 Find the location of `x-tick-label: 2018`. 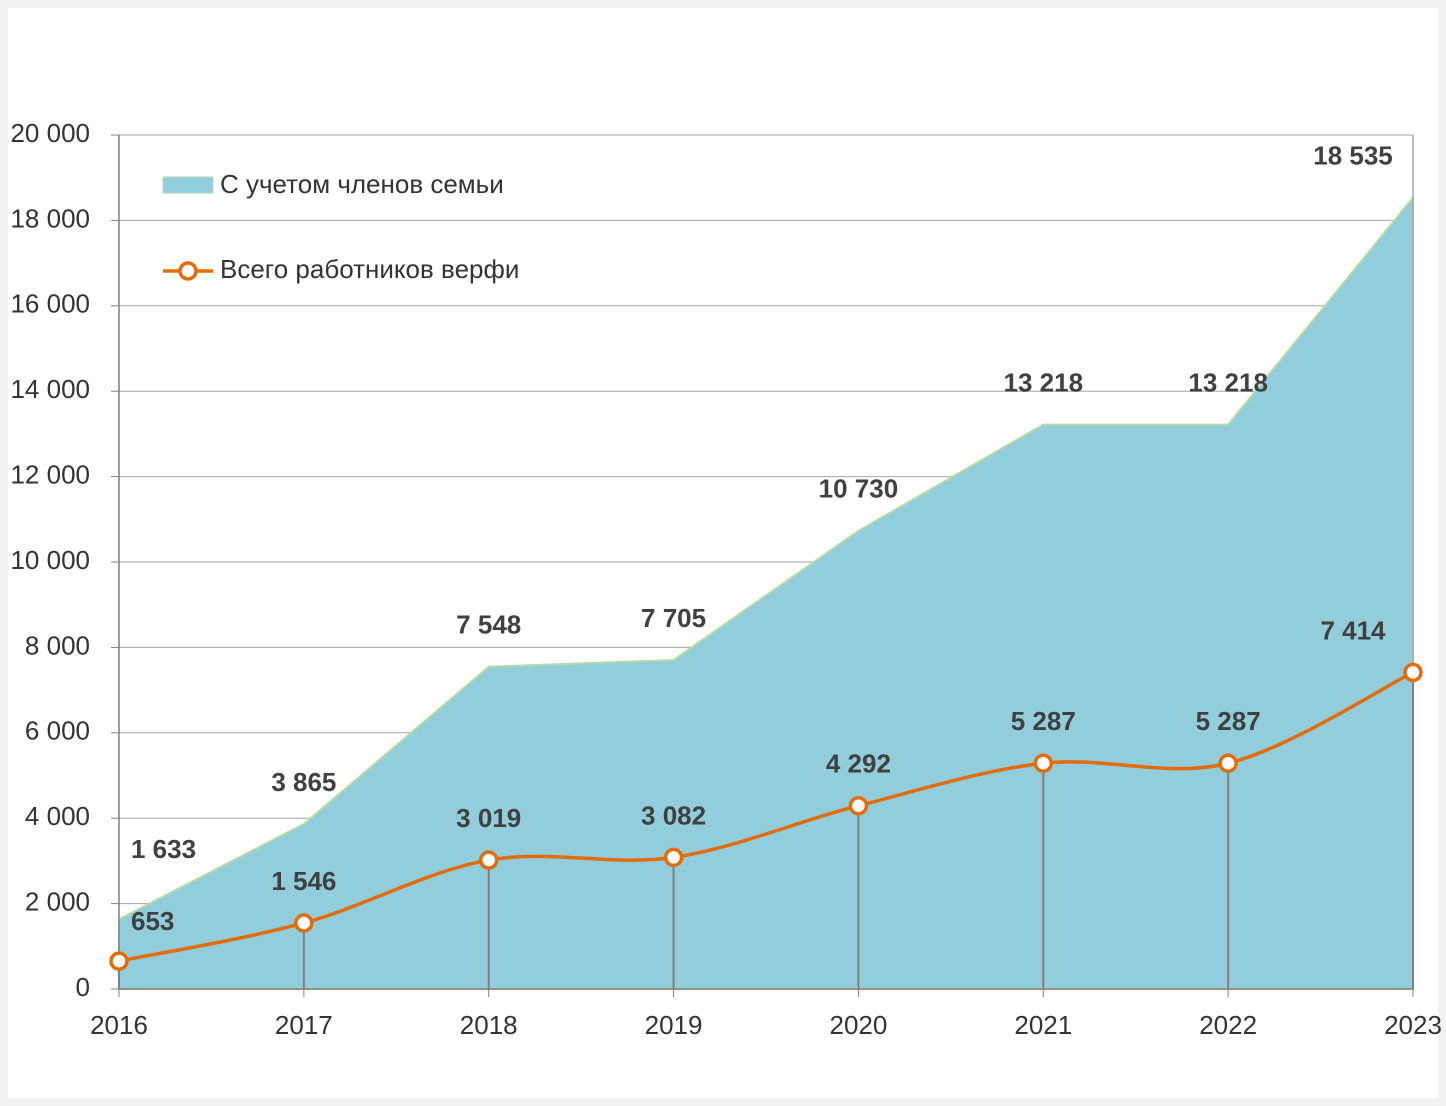

x-tick-label: 2018 is located at coordinates (489, 1025).